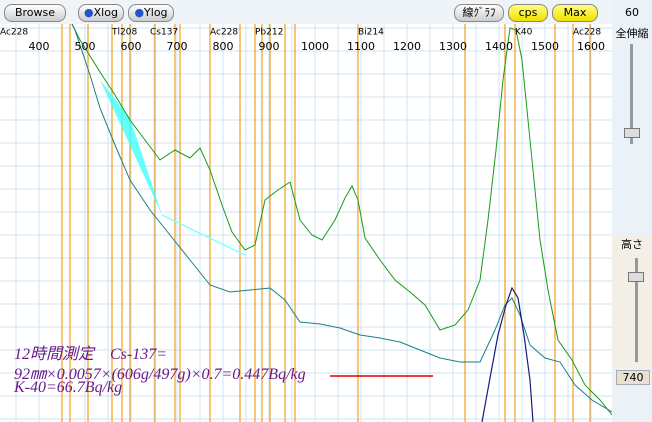 The image size is (652, 422). What do you see at coordinates (545, 46) in the screenshot?
I see `x-tick-label: 1500` at bounding box center [545, 46].